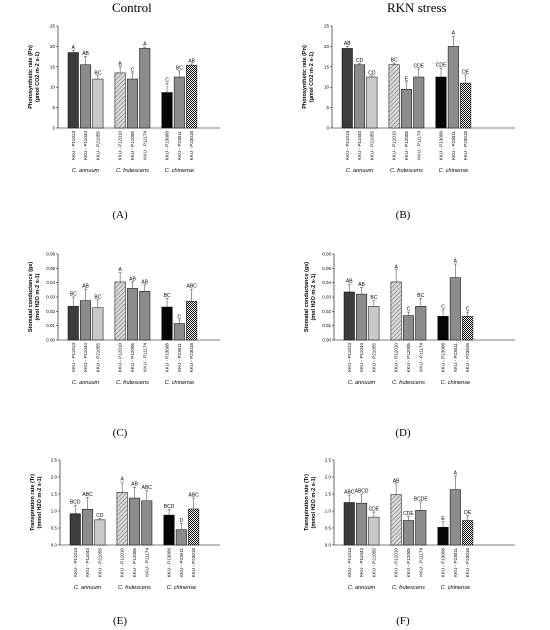  I want to click on y-axis-title: Photosynthetic rate (Pn), so click(31, 77).